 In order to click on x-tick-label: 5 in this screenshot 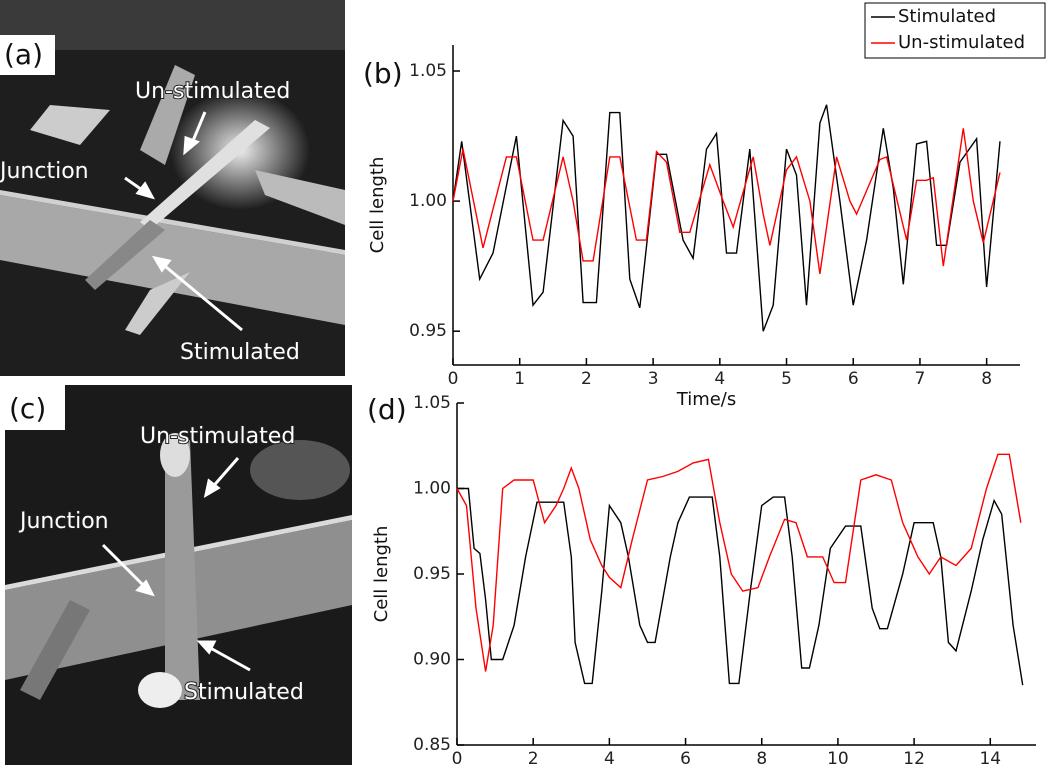, I will do `click(786, 379)`.